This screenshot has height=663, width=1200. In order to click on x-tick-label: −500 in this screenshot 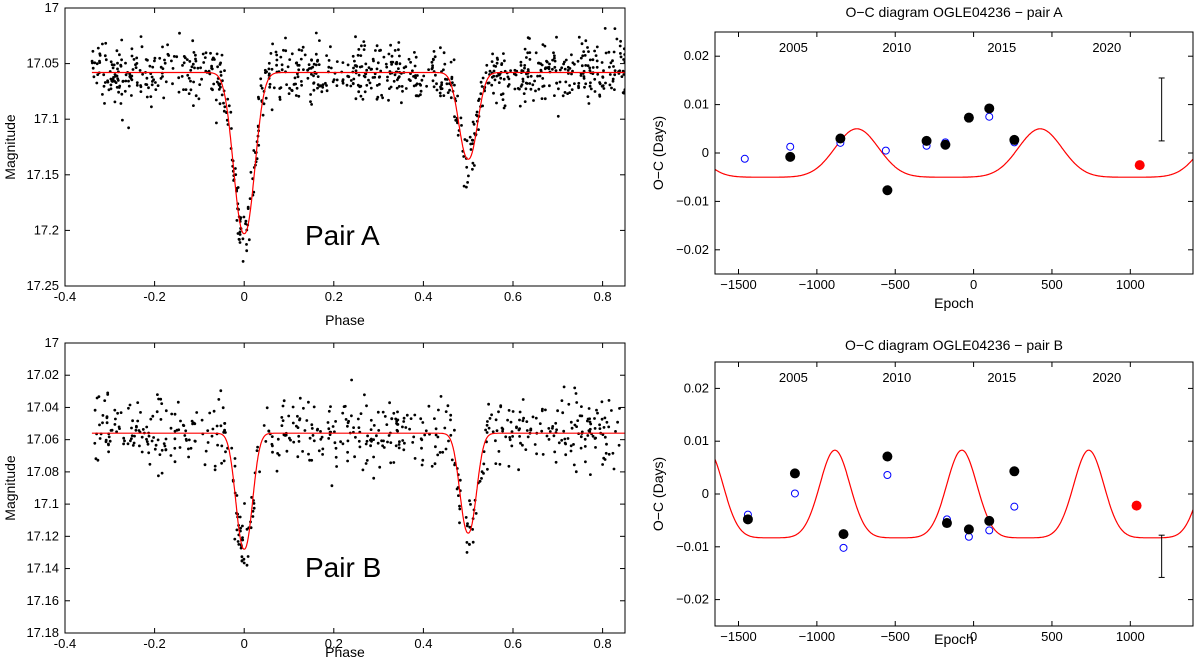, I will do `click(895, 636)`.